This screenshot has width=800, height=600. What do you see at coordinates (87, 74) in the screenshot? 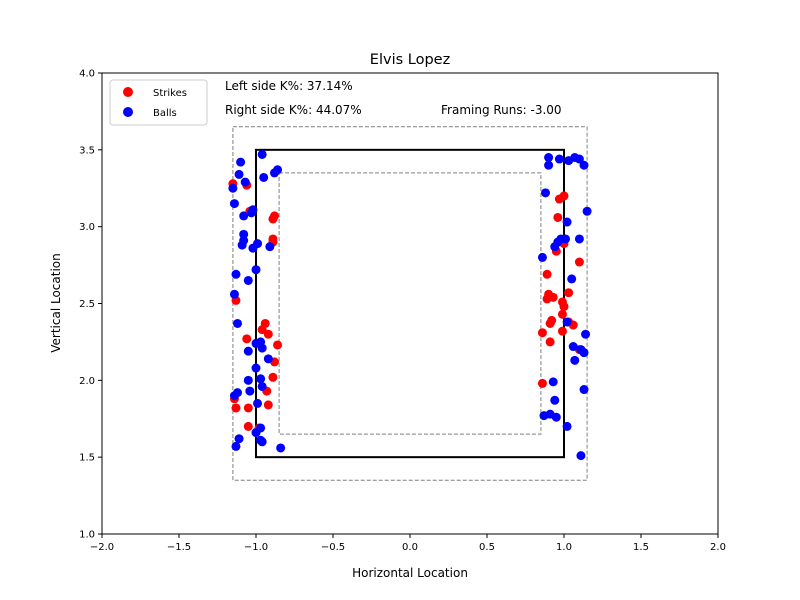
I see `y-tick-label: 4.0` at bounding box center [87, 74].